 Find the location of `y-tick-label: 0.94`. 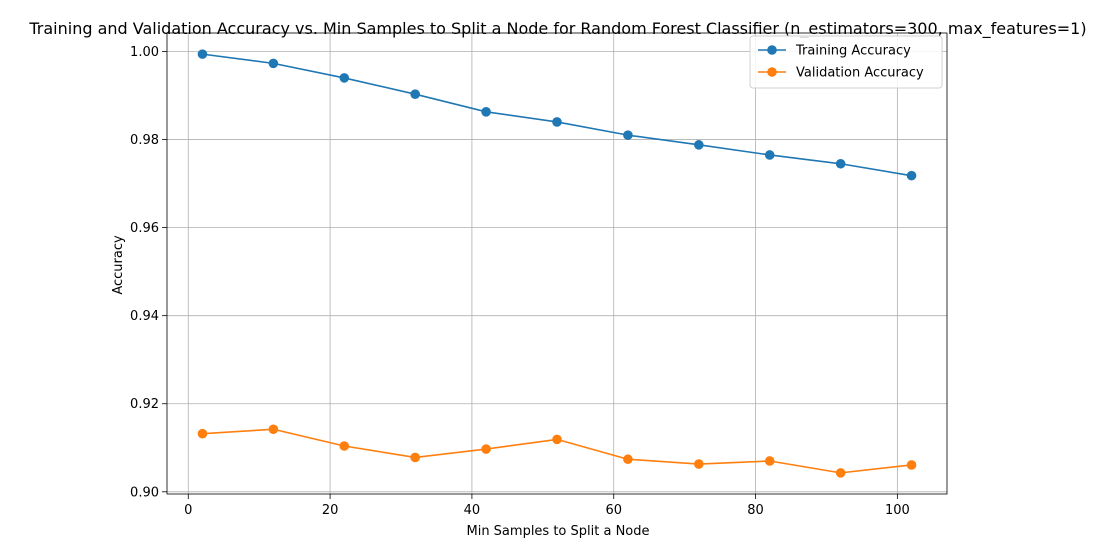

y-tick-label: 0.94 is located at coordinates (144, 316).